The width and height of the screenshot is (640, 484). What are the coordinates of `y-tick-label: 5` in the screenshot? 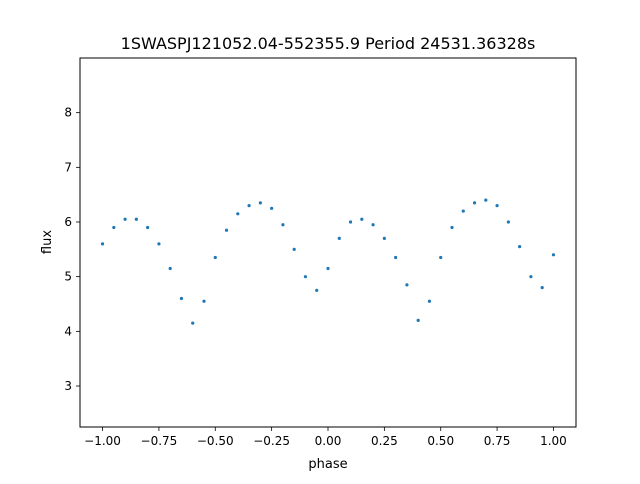 It's located at (68, 277).